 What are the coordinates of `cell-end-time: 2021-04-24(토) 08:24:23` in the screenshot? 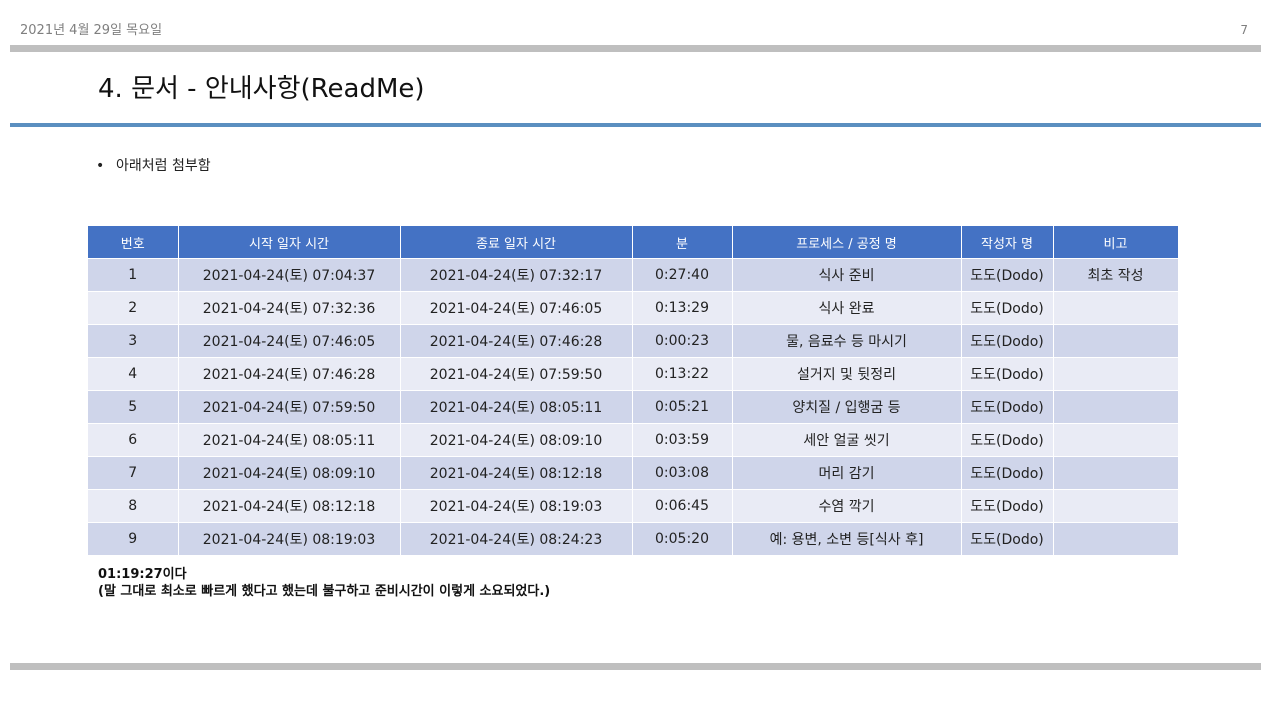 It's located at (516, 538).